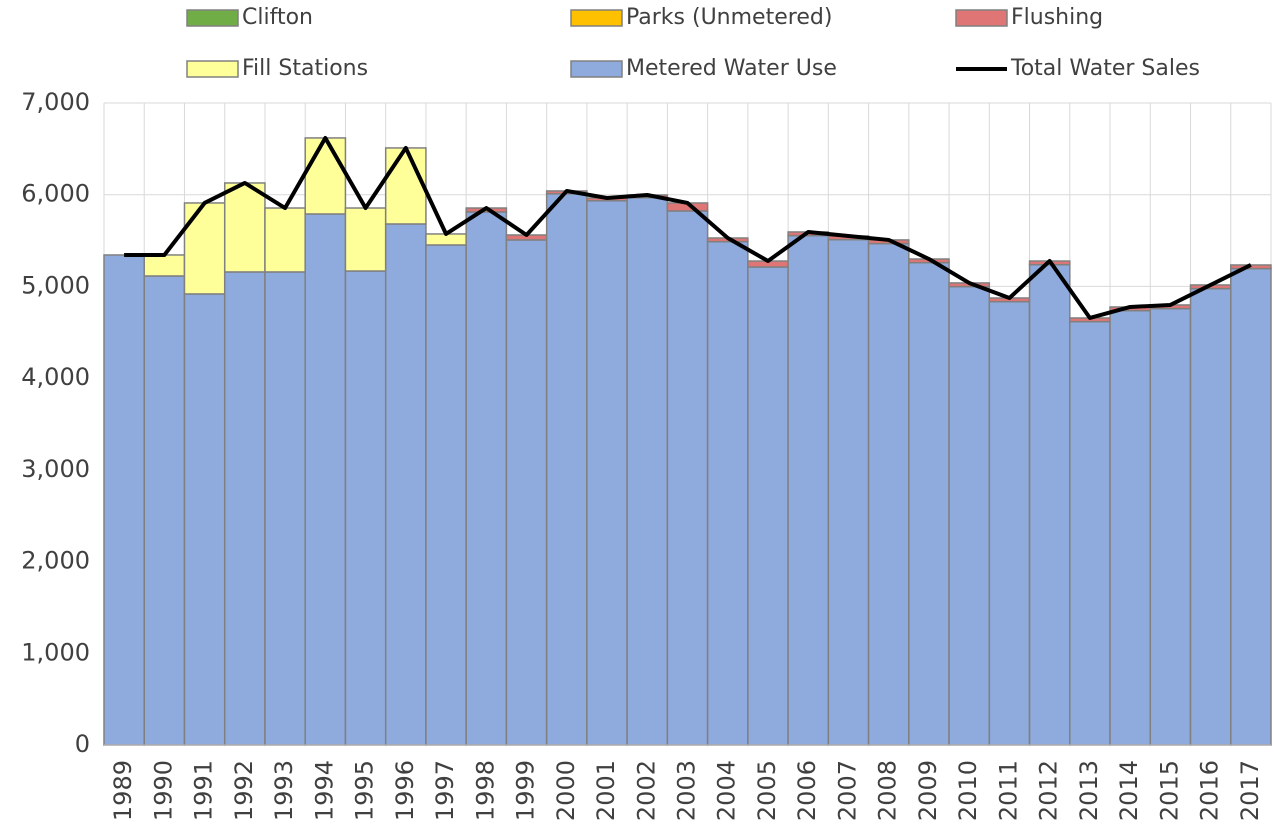 This screenshot has width=1274, height=825. I want to click on x-tick-label: 1994, so click(324, 790).